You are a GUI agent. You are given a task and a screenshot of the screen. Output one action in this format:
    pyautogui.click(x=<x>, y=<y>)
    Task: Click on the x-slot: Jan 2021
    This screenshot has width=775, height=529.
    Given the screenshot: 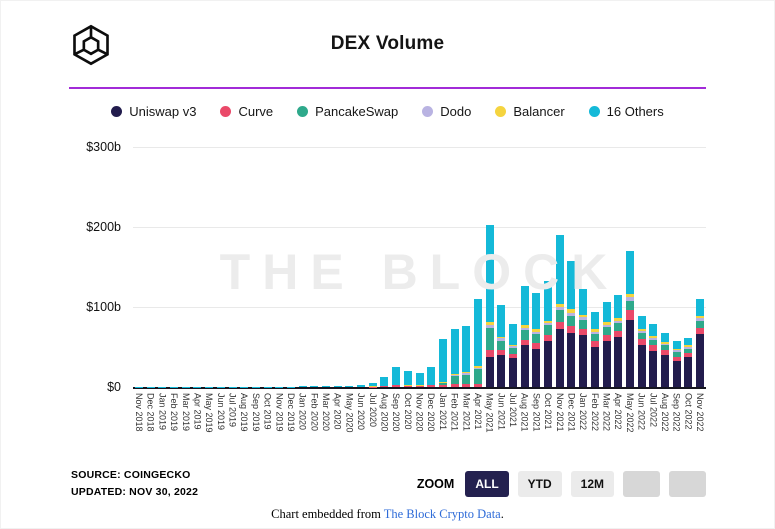 What is the action you would take?
    pyautogui.click(x=442, y=426)
    